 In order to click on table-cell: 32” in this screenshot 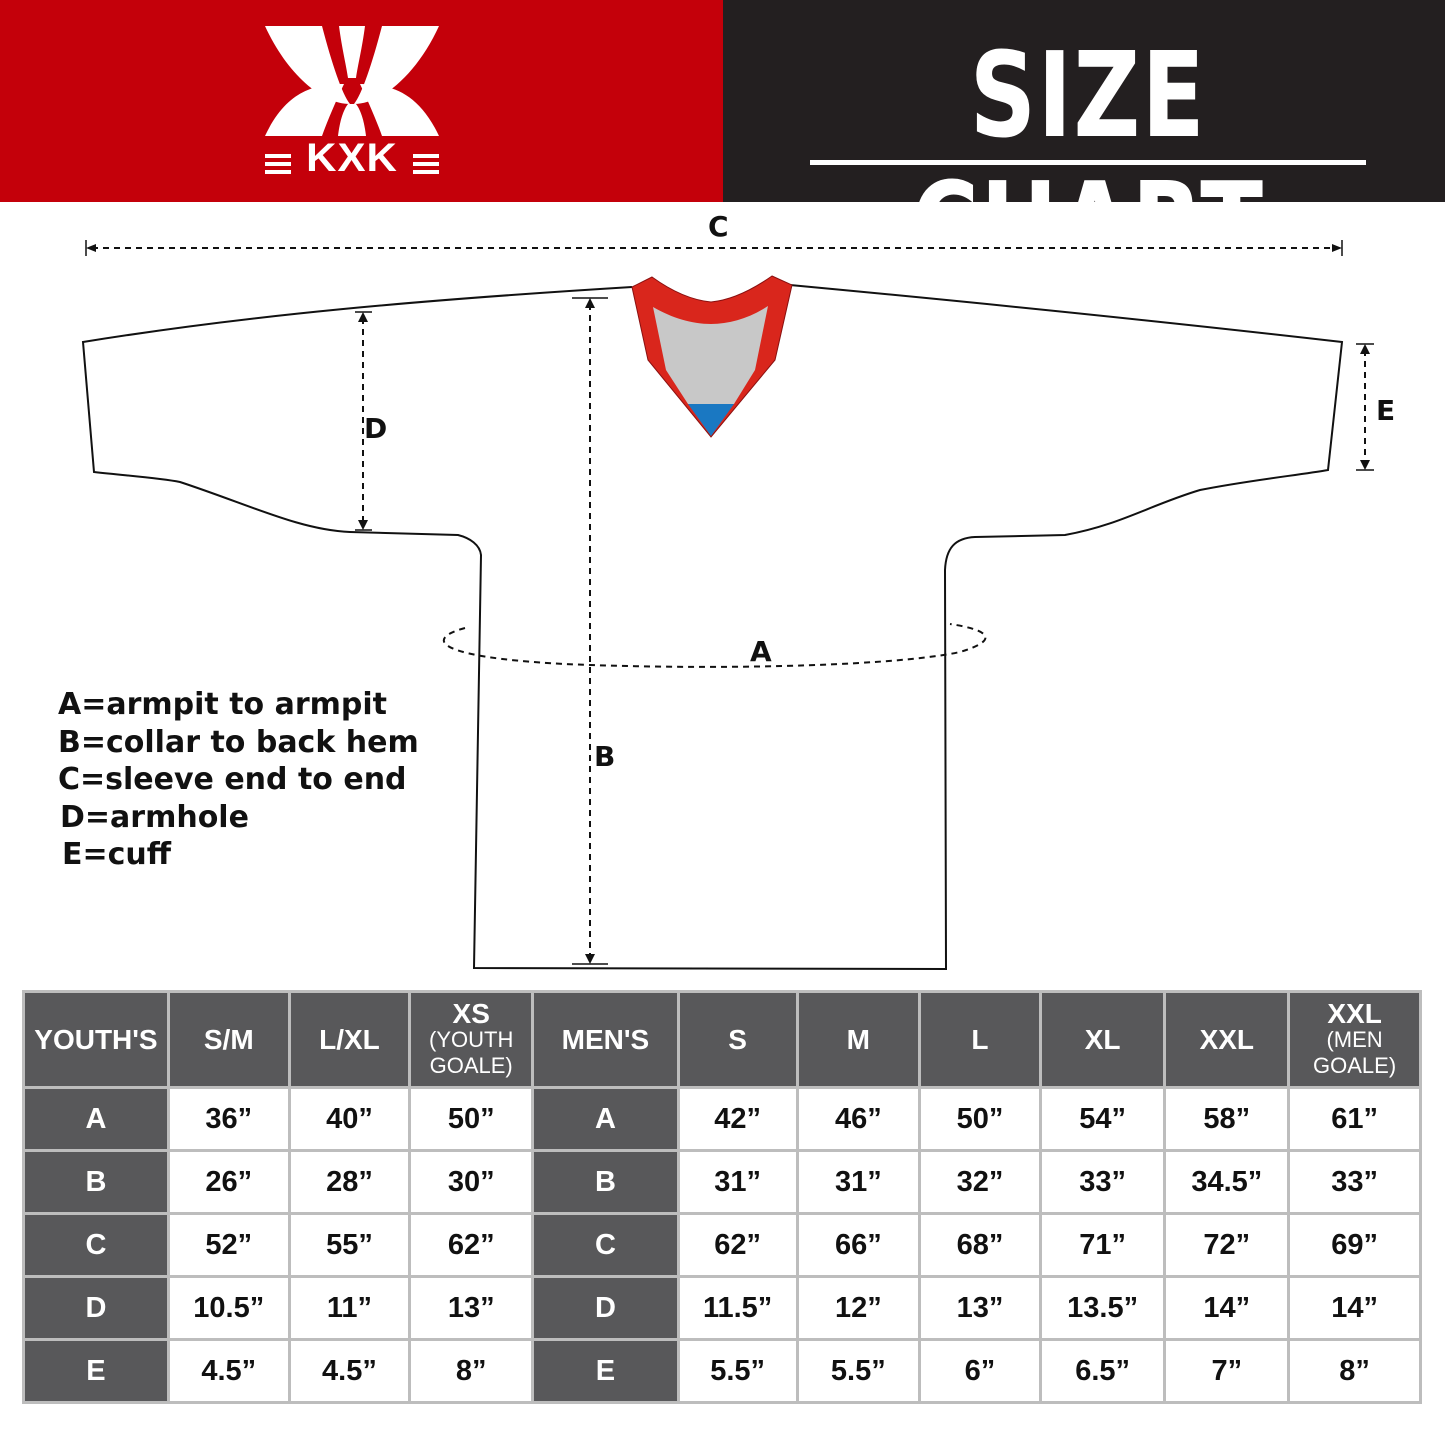, I will do `click(980, 1182)`.